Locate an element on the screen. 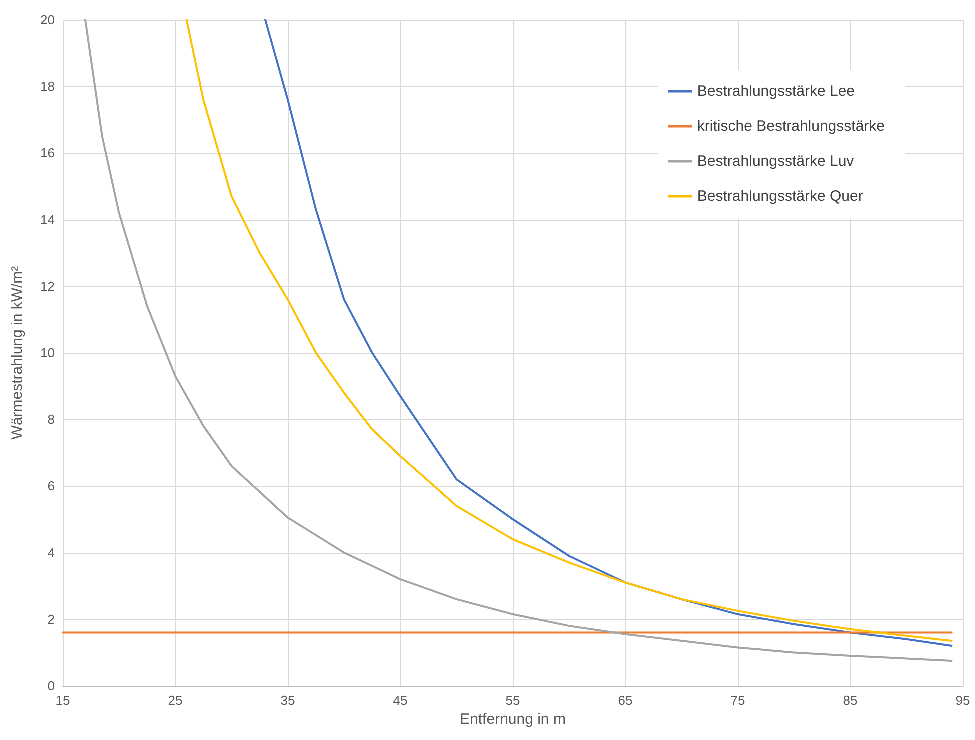 The image size is (975, 740). y-tick-label: 2 is located at coordinates (51, 619).